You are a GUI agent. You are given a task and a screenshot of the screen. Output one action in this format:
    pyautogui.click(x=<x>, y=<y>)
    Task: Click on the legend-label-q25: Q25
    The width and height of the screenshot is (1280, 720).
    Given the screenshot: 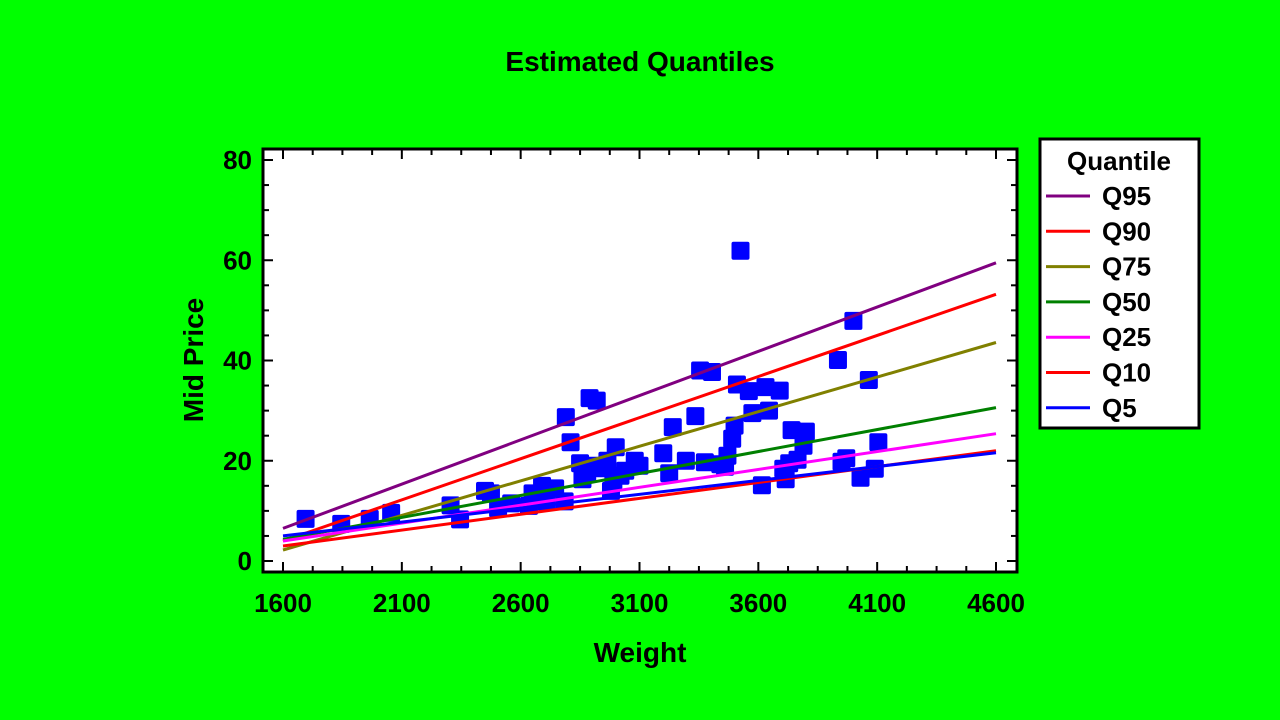 What is the action you would take?
    pyautogui.click(x=1126, y=337)
    